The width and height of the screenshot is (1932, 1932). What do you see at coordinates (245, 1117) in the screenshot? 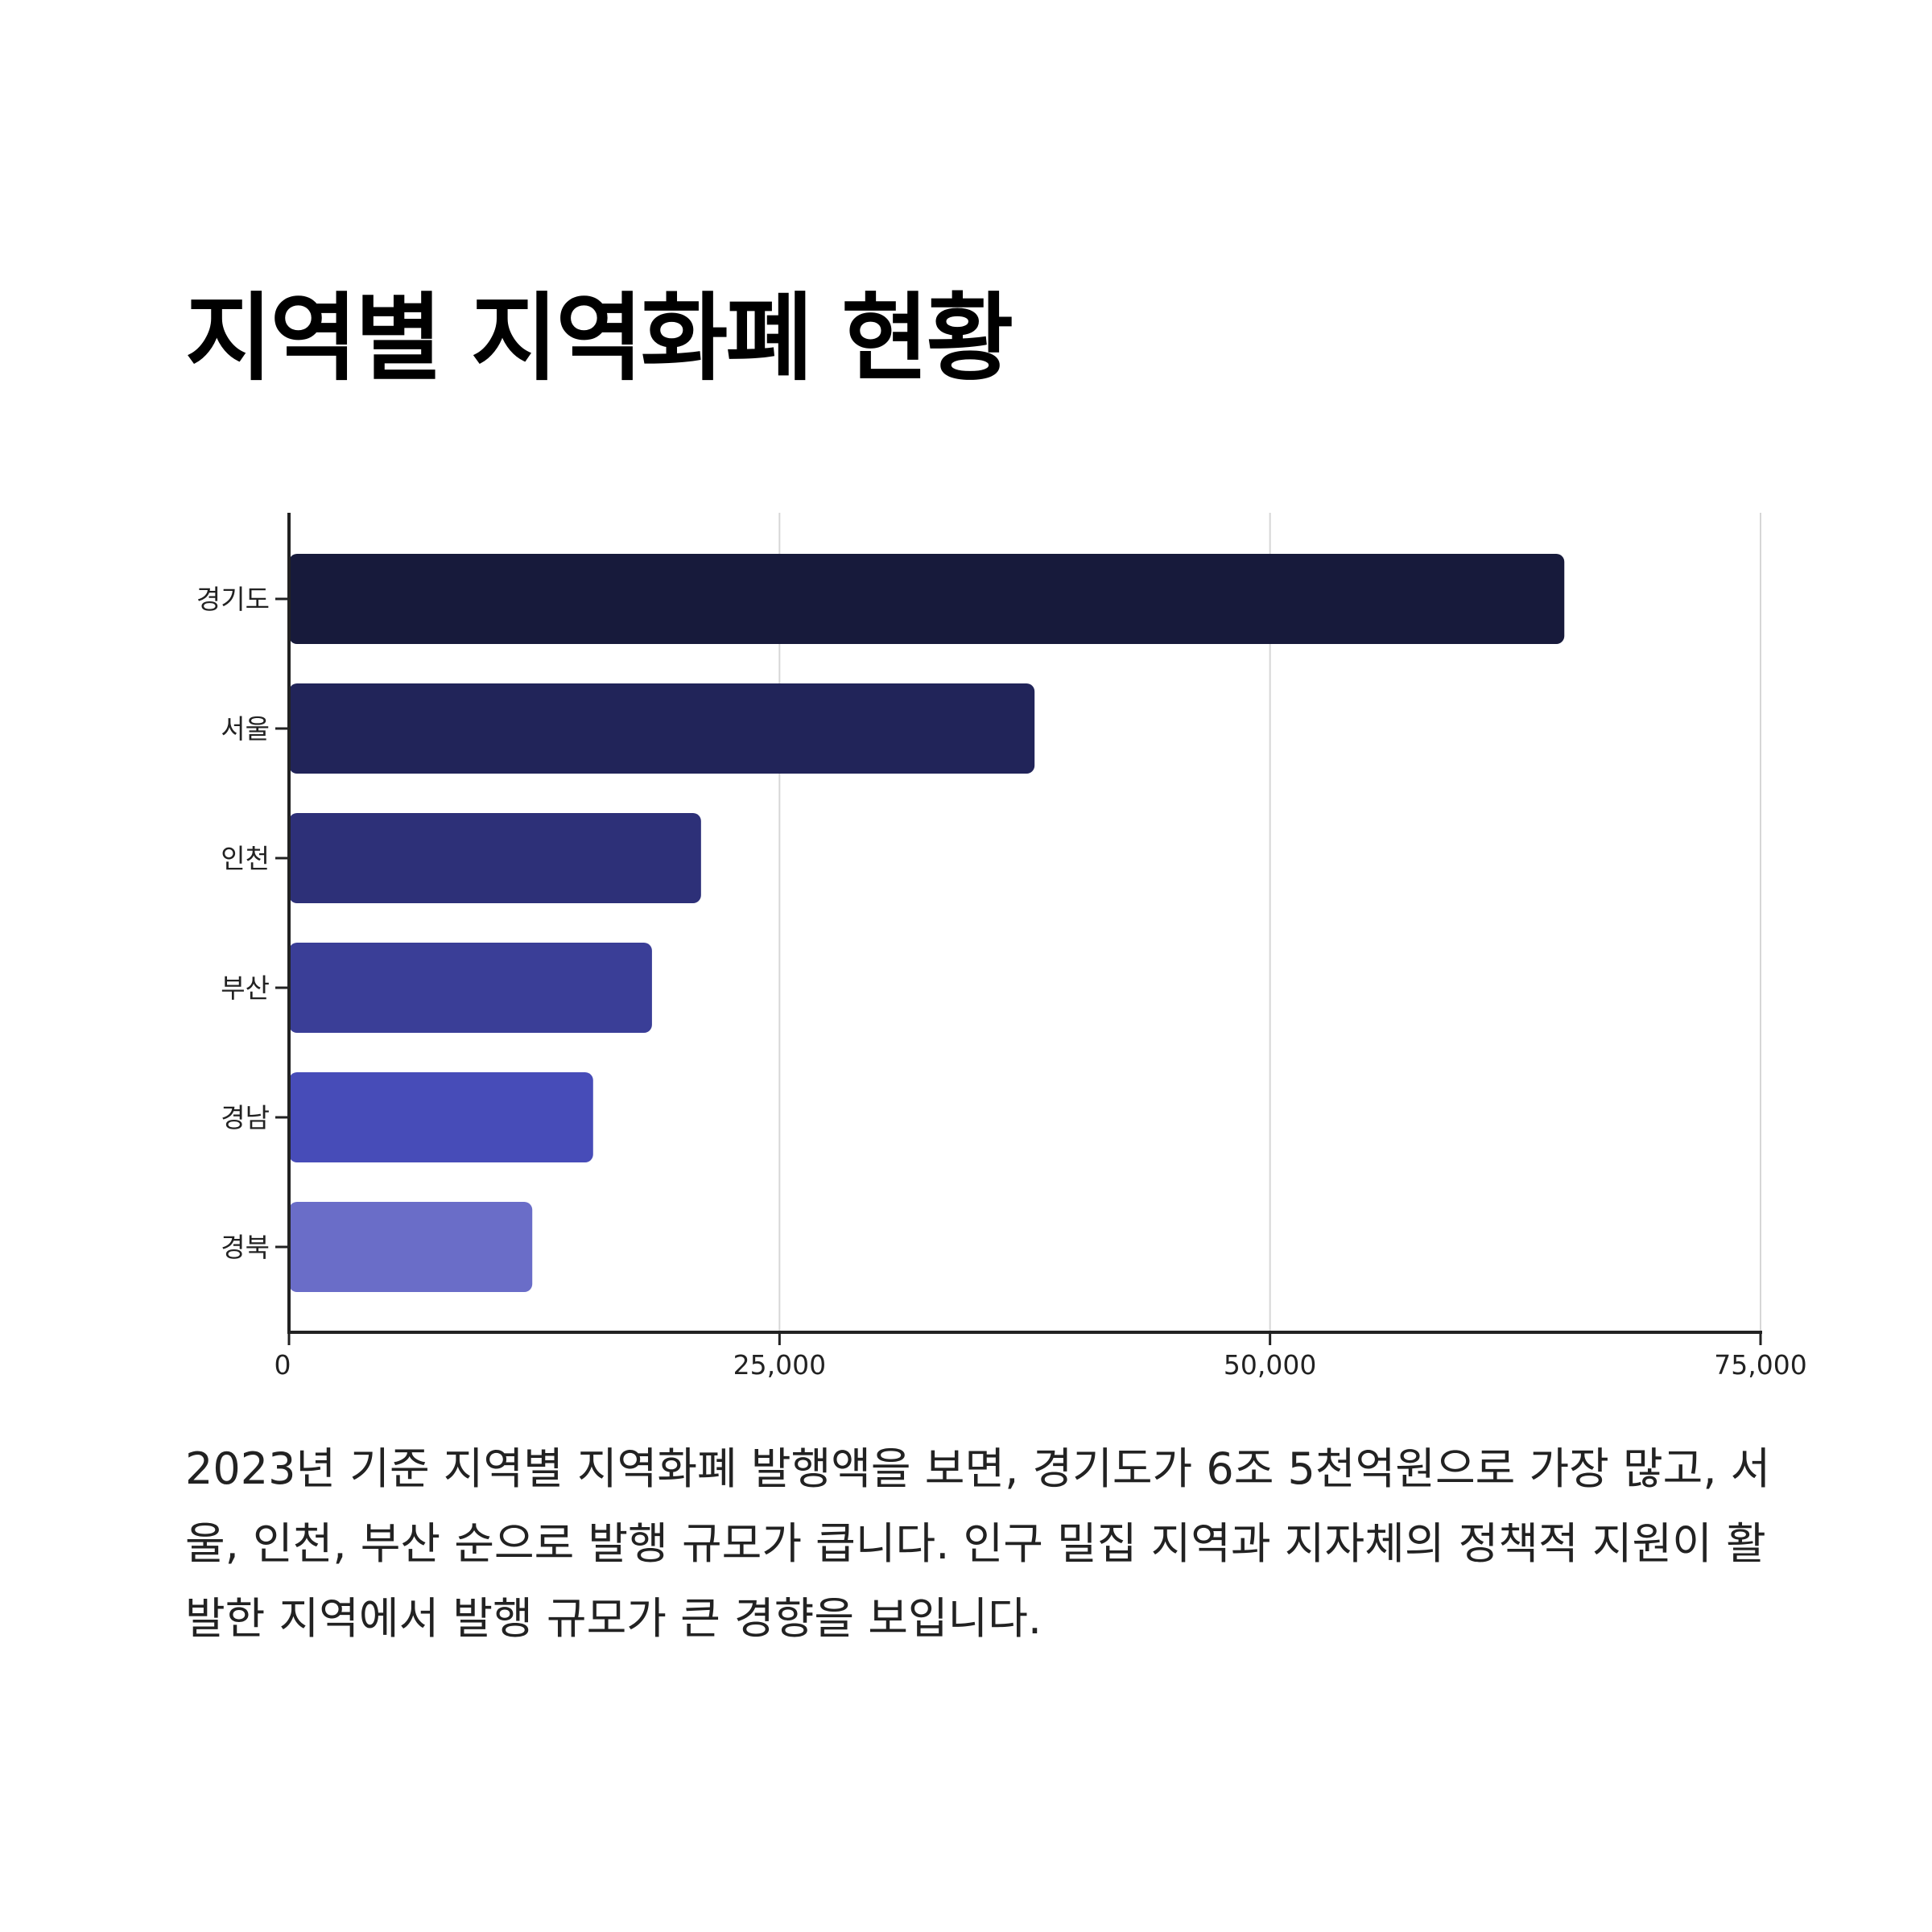
I see `y-tick-label-4: 경남` at bounding box center [245, 1117].